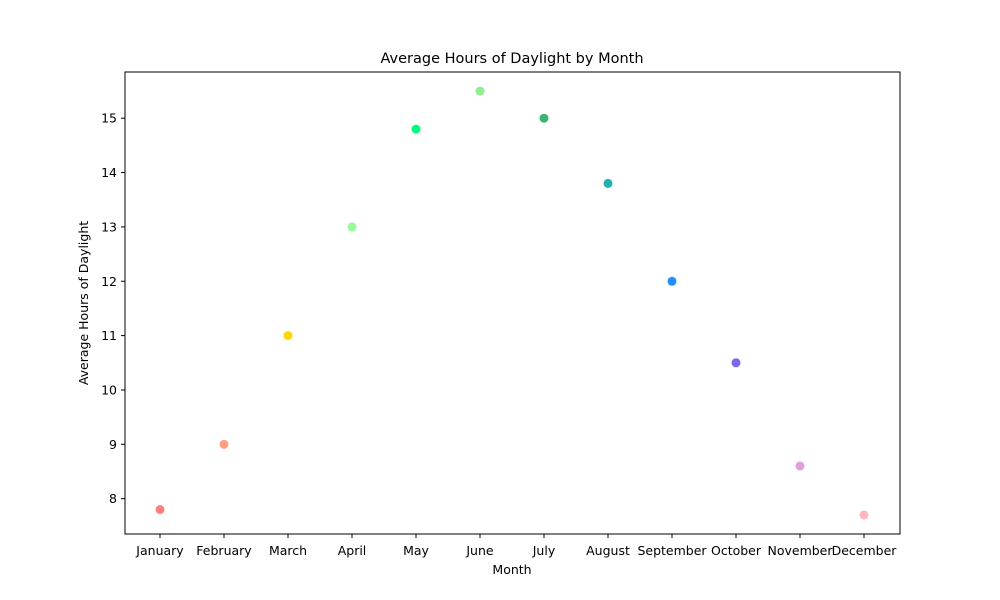 The height and width of the screenshot is (600, 1000). I want to click on x-tick-label: February, so click(224, 550).